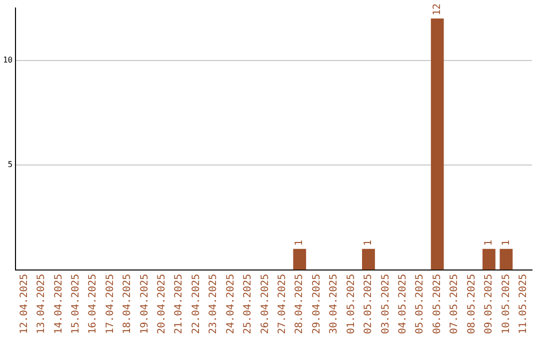 Image resolution: width=540 pixels, height=340 pixels. What do you see at coordinates (420, 304) in the screenshot?
I see `x-tick-label: 05.05.2025` at bounding box center [420, 304].